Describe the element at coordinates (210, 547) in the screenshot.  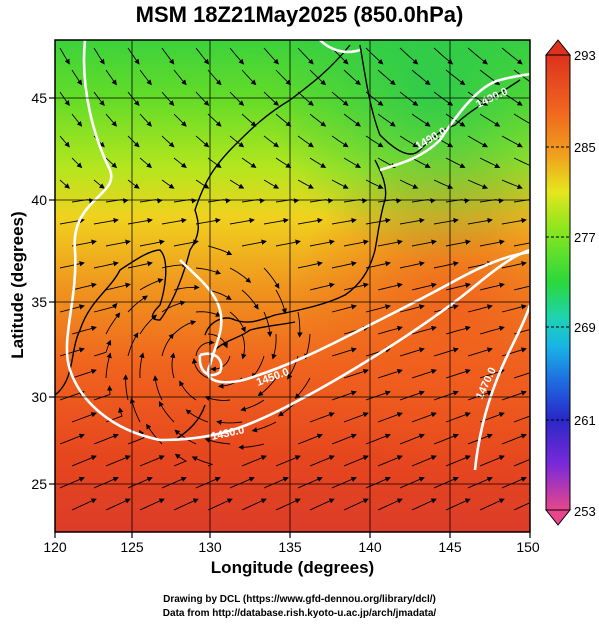
I see `x-tick-label: 130` at that location.